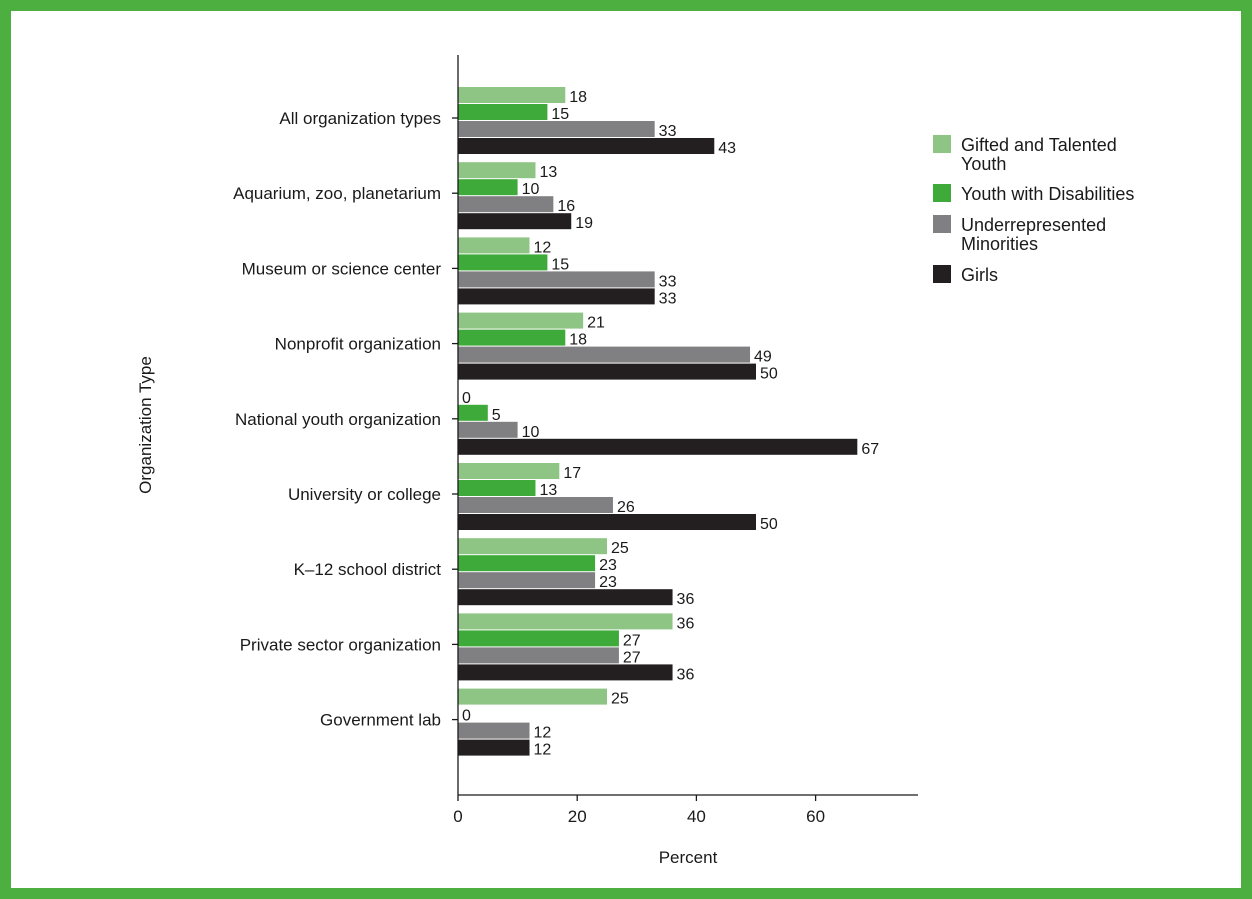 The height and width of the screenshot is (899, 1252). What do you see at coordinates (769, 374) in the screenshot?
I see `data-label-girls-nonprofit-organization: 50` at bounding box center [769, 374].